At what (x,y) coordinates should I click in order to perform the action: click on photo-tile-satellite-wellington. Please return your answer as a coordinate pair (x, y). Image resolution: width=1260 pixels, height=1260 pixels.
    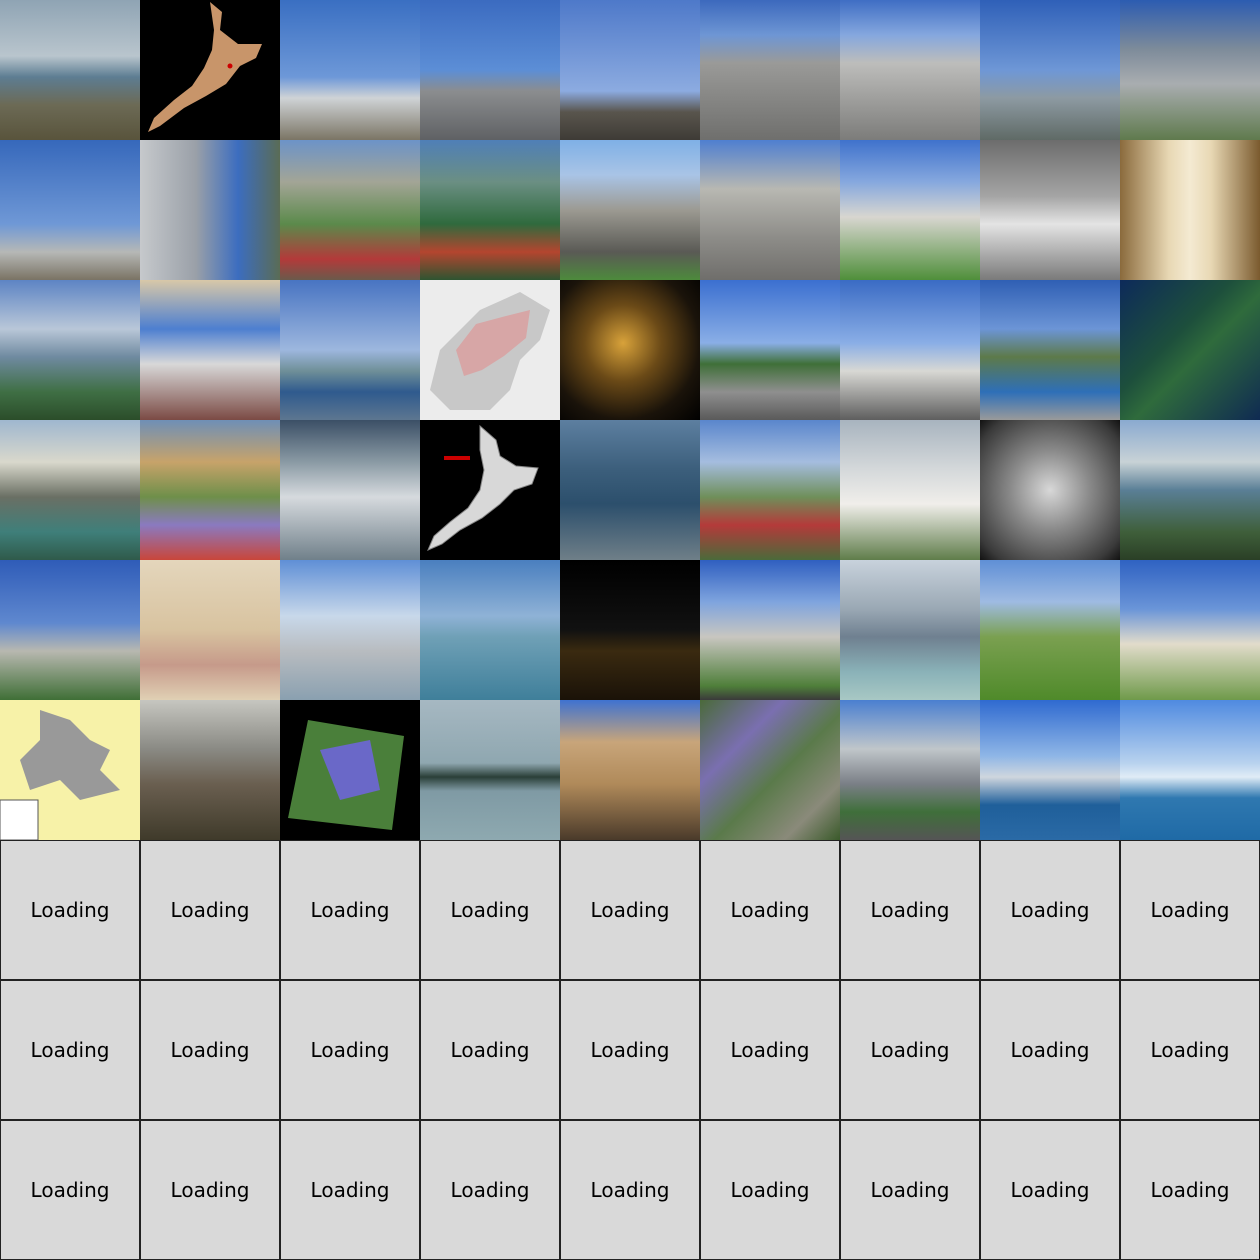
    Looking at the image, I should click on (1190, 350).